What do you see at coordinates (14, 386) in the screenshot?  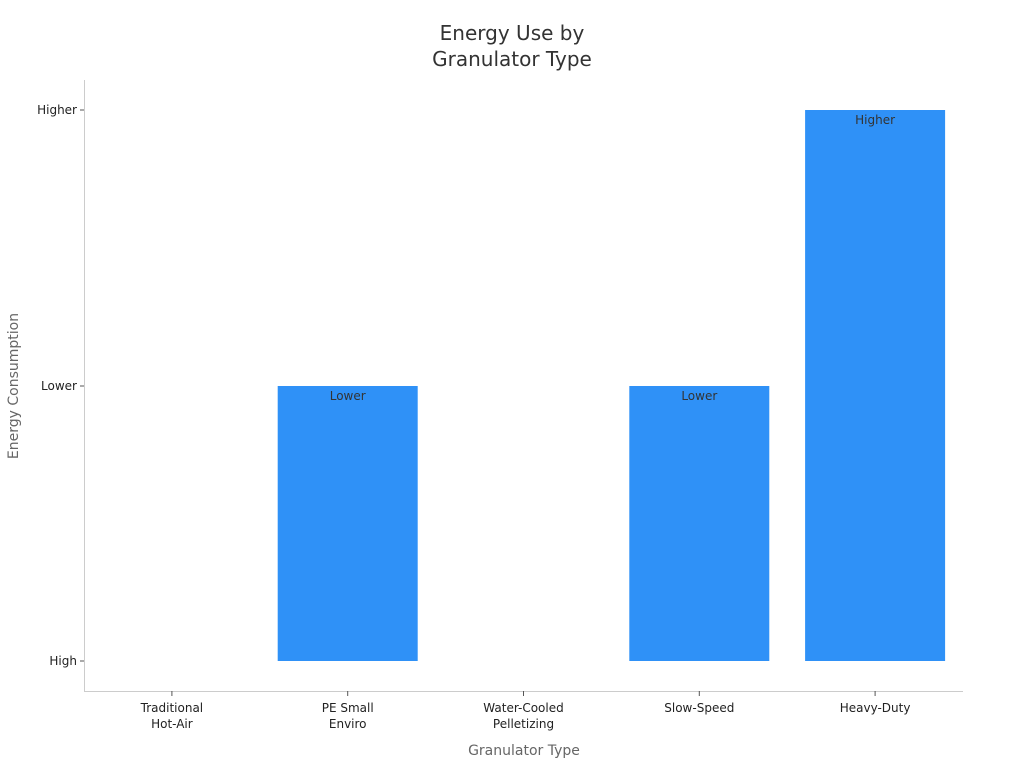 I see `y-axis-label: Energy Consumption` at bounding box center [14, 386].